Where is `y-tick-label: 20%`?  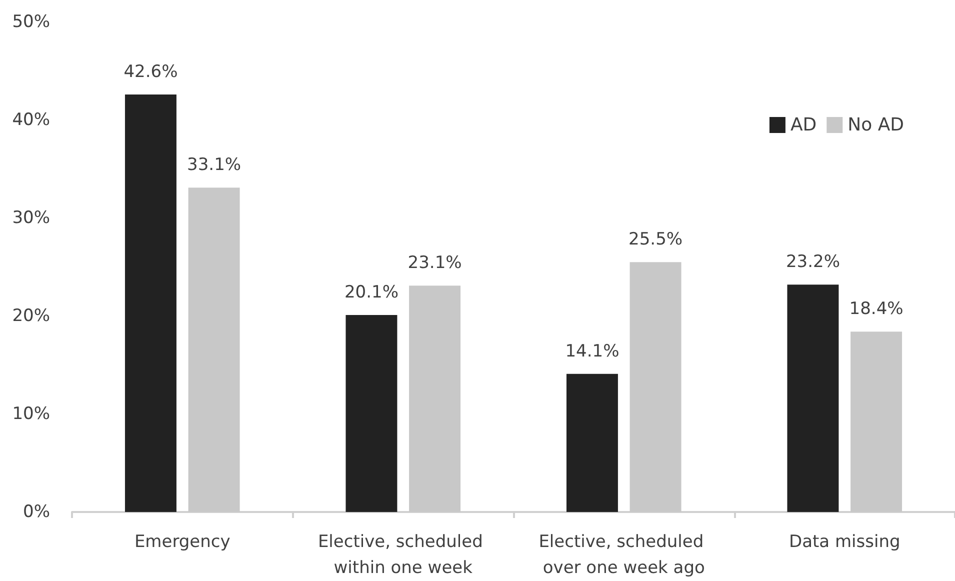 y-tick-label: 20% is located at coordinates (31, 316).